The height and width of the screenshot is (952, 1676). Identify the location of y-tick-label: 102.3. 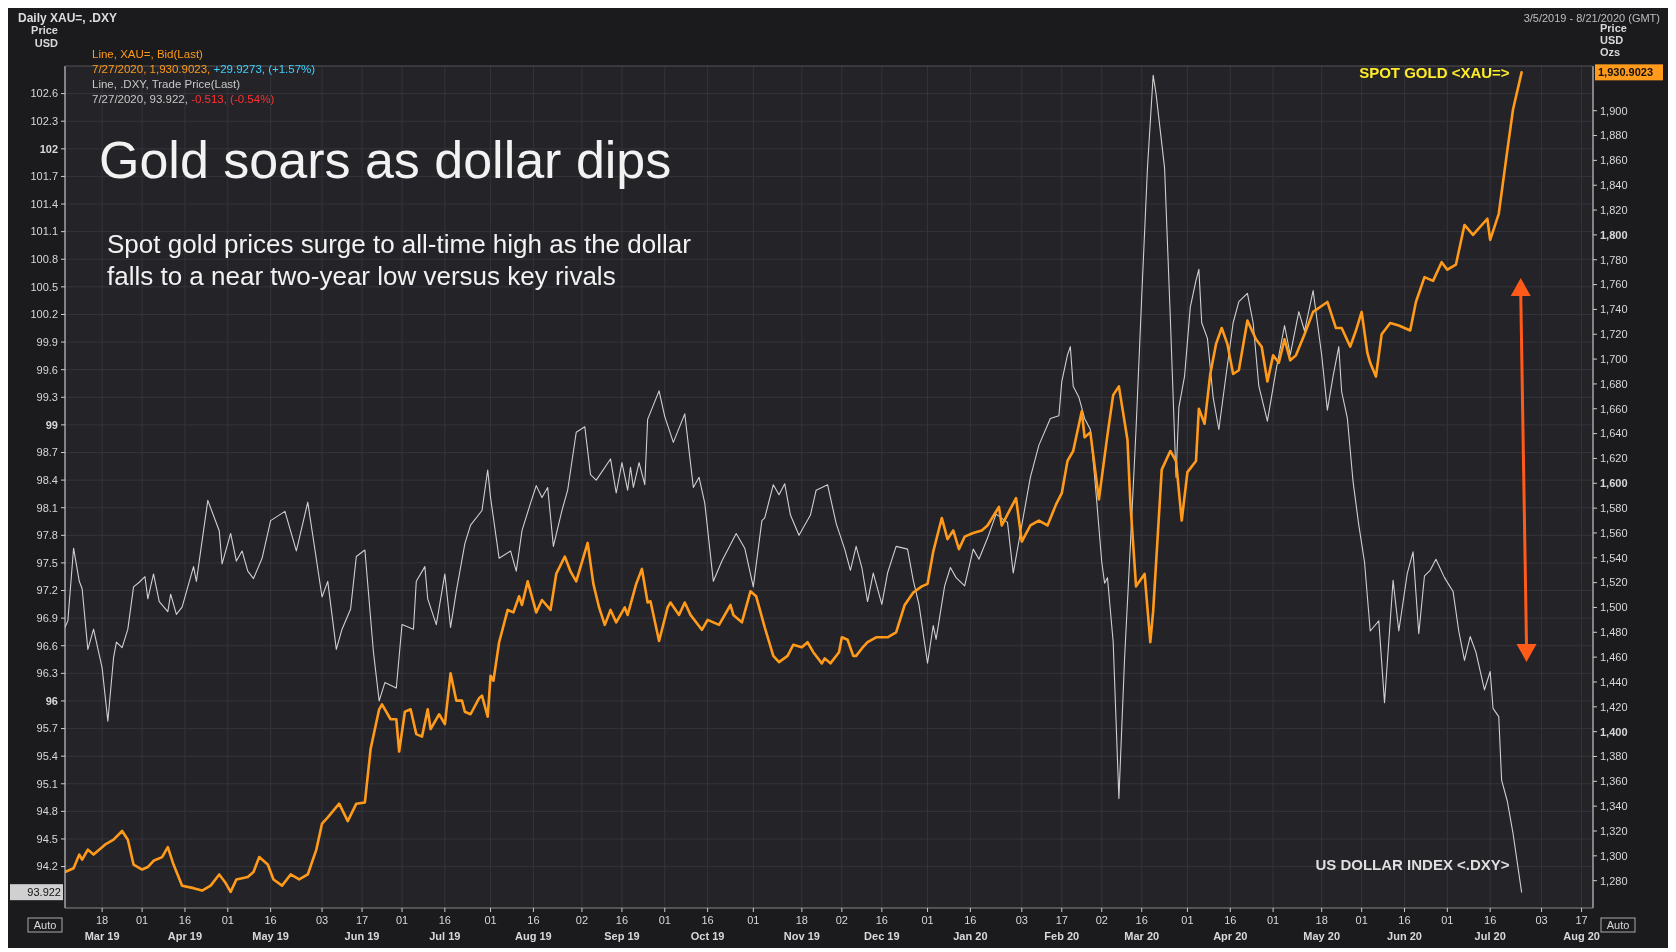
(44, 121).